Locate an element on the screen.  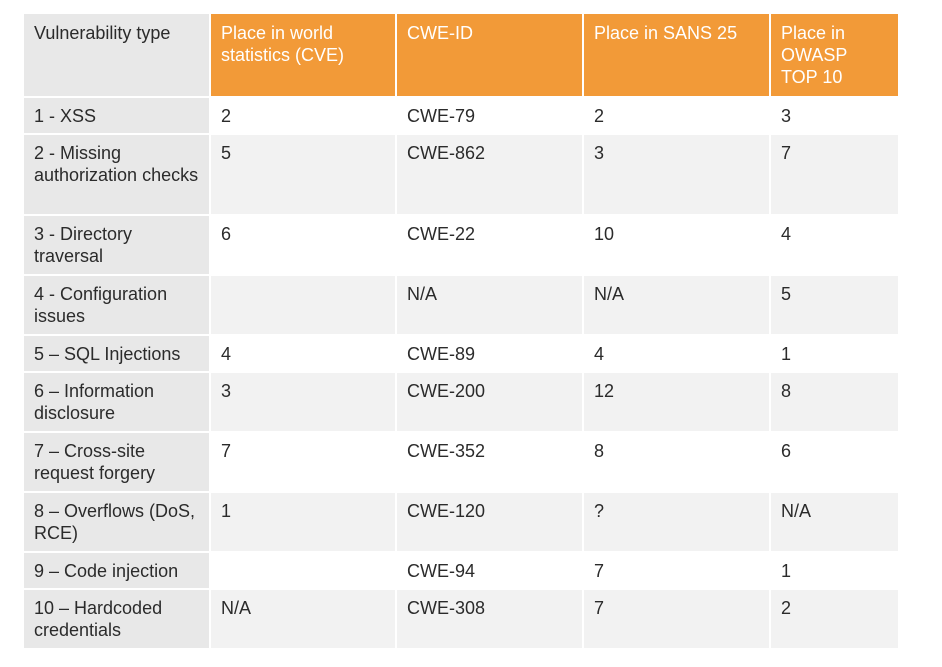
table-row: 3 - Directory traversal 6 CWE-22 10 4 is located at coordinates (461, 245).